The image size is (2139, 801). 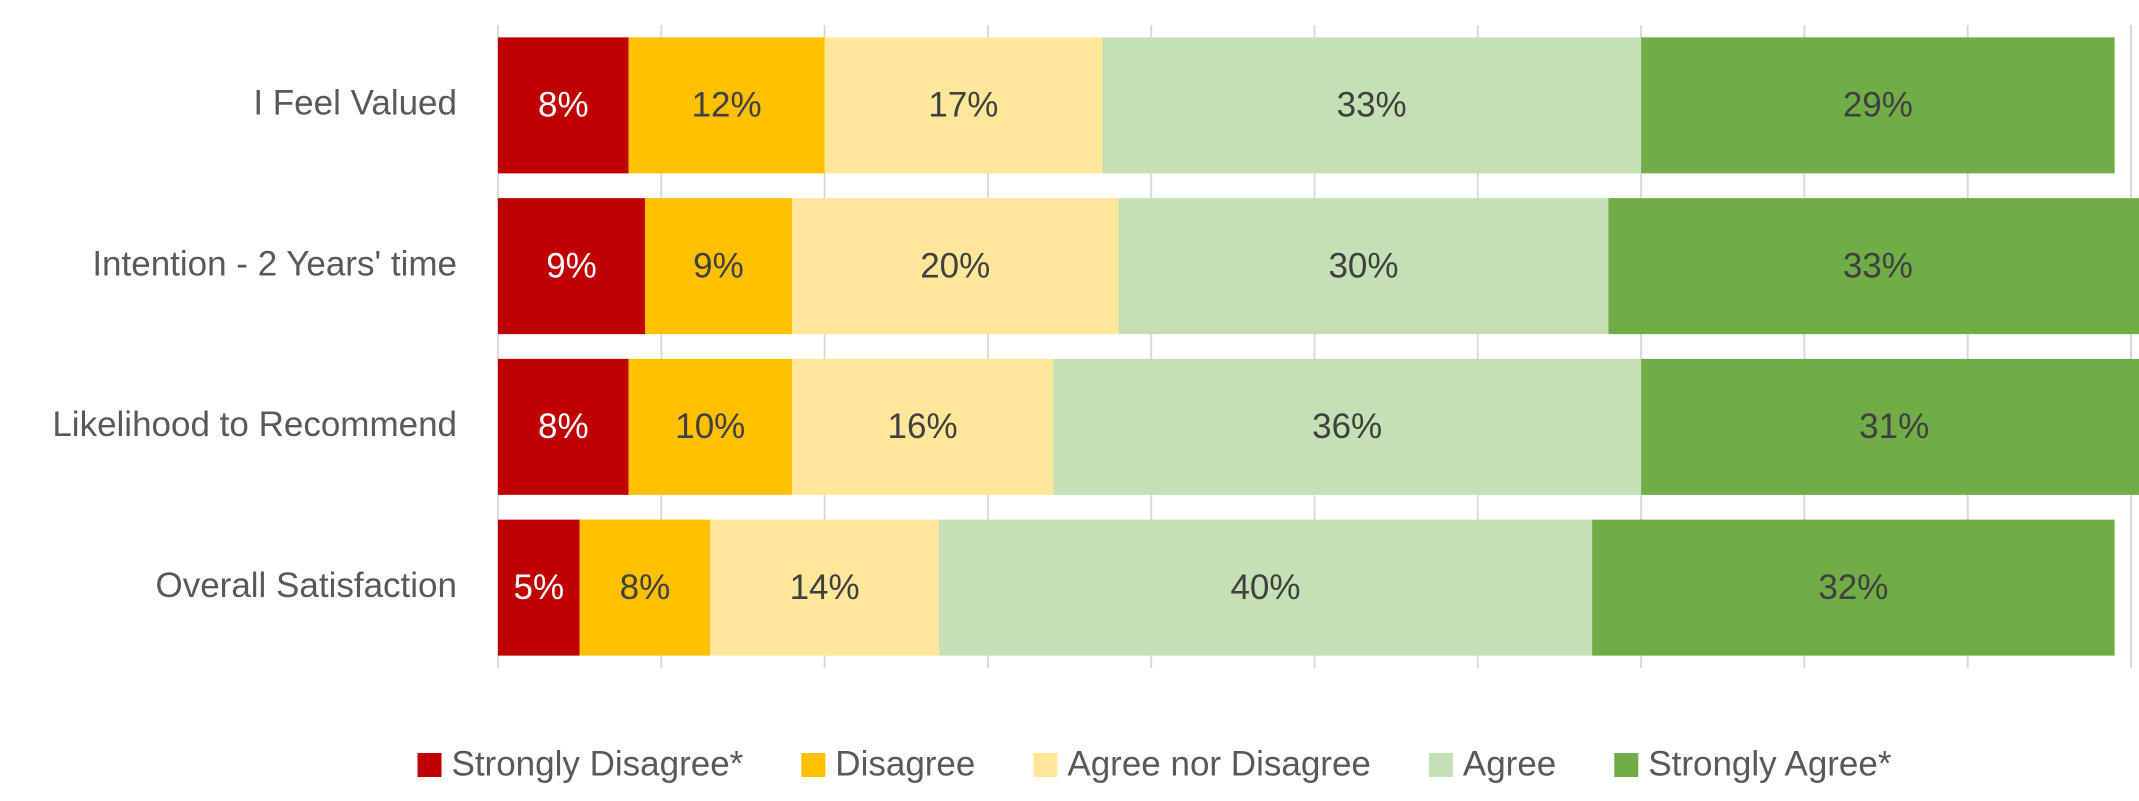 I want to click on data-label: 10%, so click(x=710, y=426).